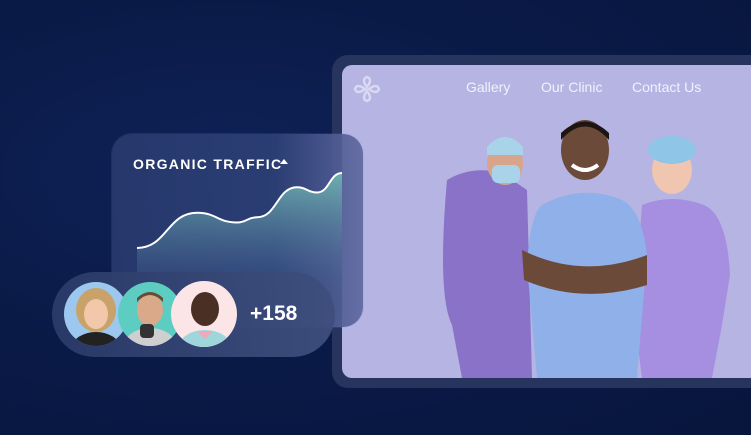 The width and height of the screenshot is (751, 435). What do you see at coordinates (487, 257) in the screenshot?
I see `doctor-left` at bounding box center [487, 257].